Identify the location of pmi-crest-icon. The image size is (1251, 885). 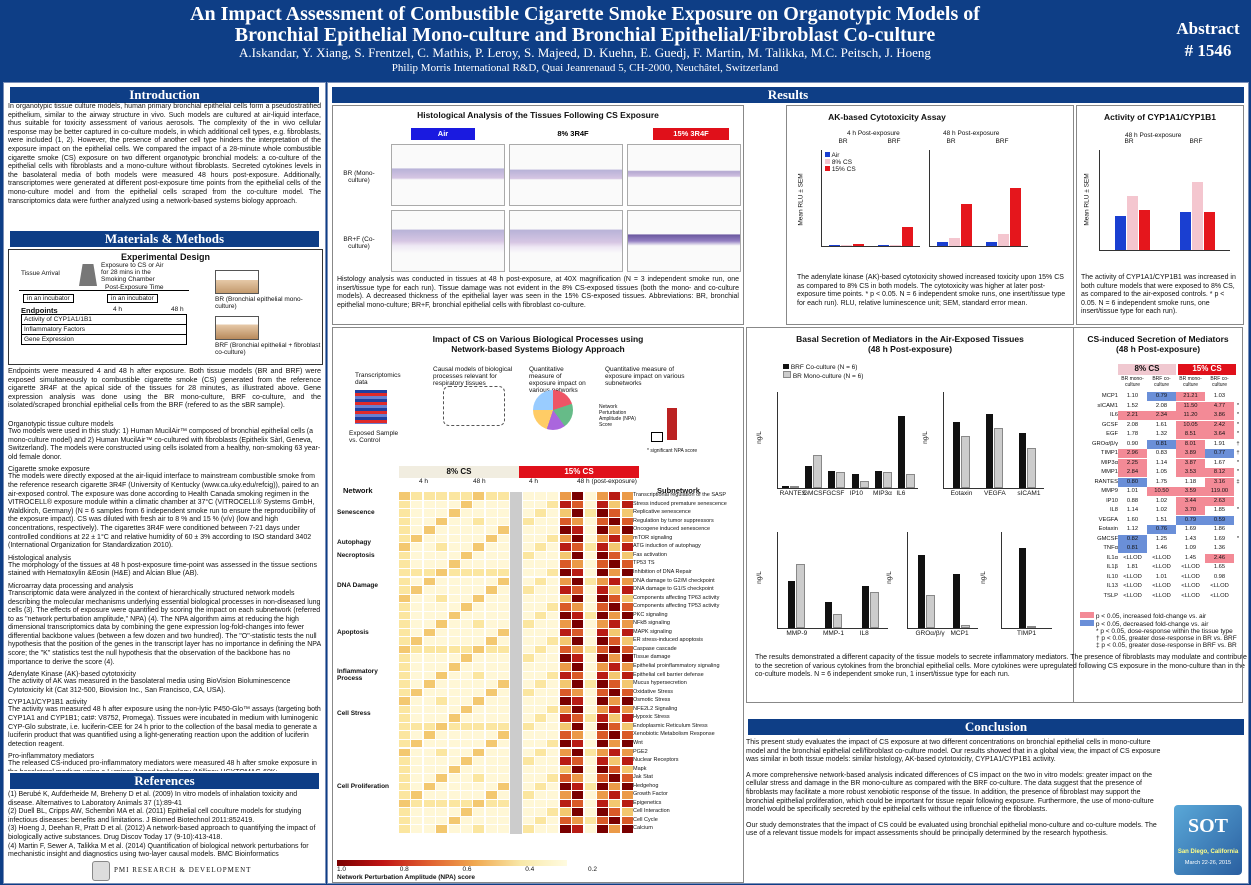
(101, 871).